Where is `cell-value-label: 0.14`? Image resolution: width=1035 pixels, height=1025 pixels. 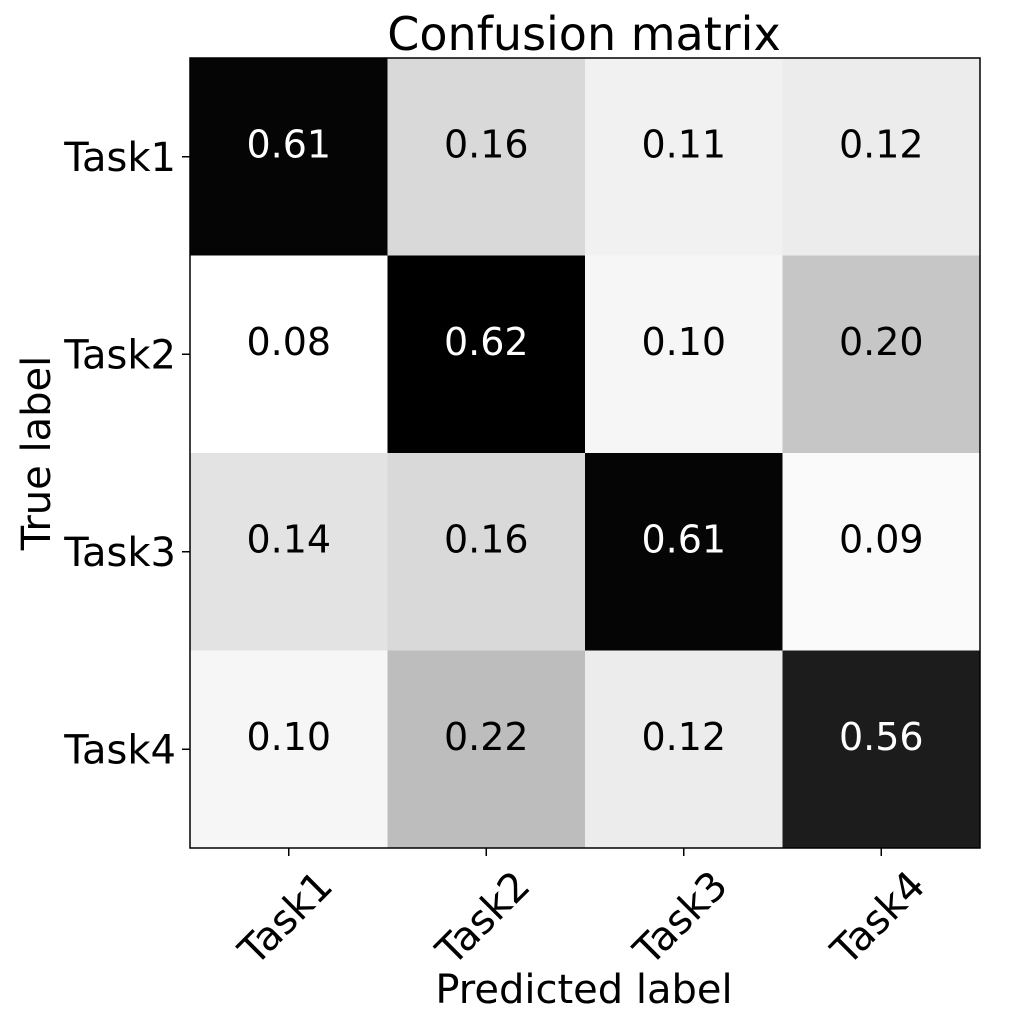 cell-value-label: 0.14 is located at coordinates (288, 539).